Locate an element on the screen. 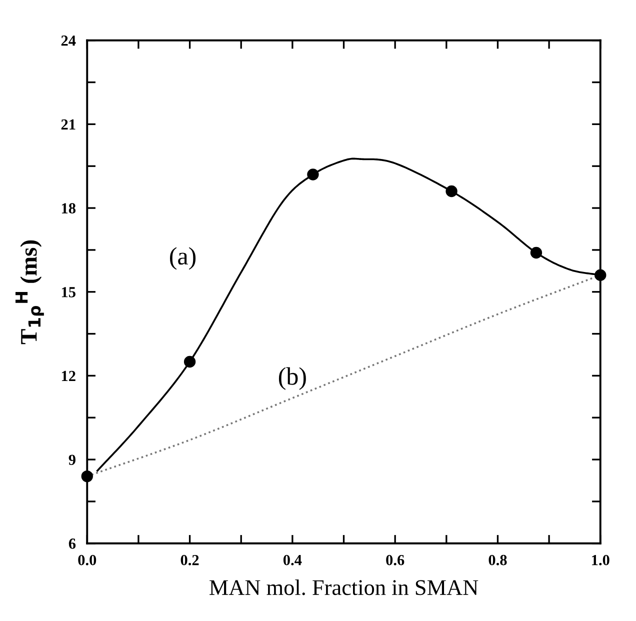  y-tick-label: 9 is located at coordinates (72, 459).